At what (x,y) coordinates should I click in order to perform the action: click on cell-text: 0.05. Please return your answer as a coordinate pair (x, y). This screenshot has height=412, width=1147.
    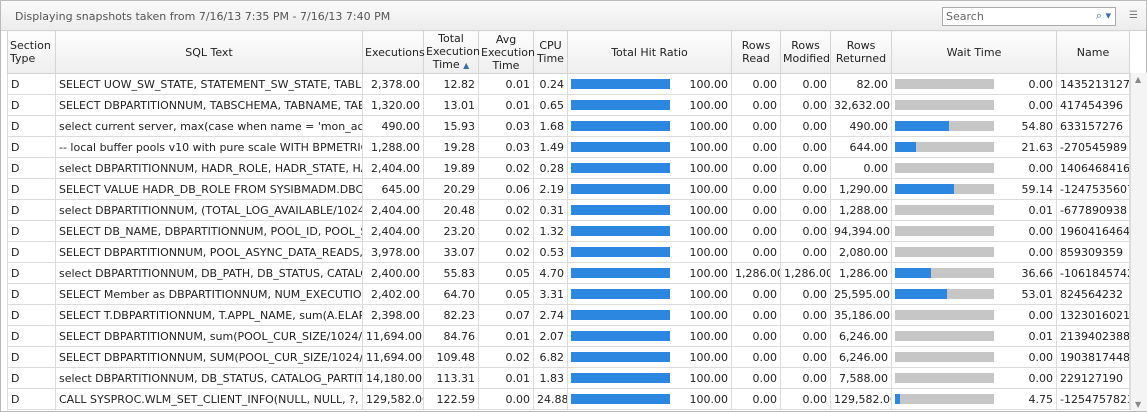
    Looking at the image, I should click on (518, 294).